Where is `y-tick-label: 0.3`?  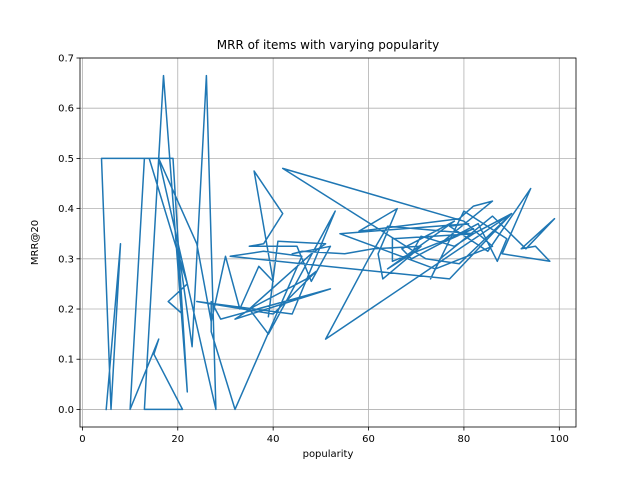
y-tick-label: 0.3 is located at coordinates (66, 259).